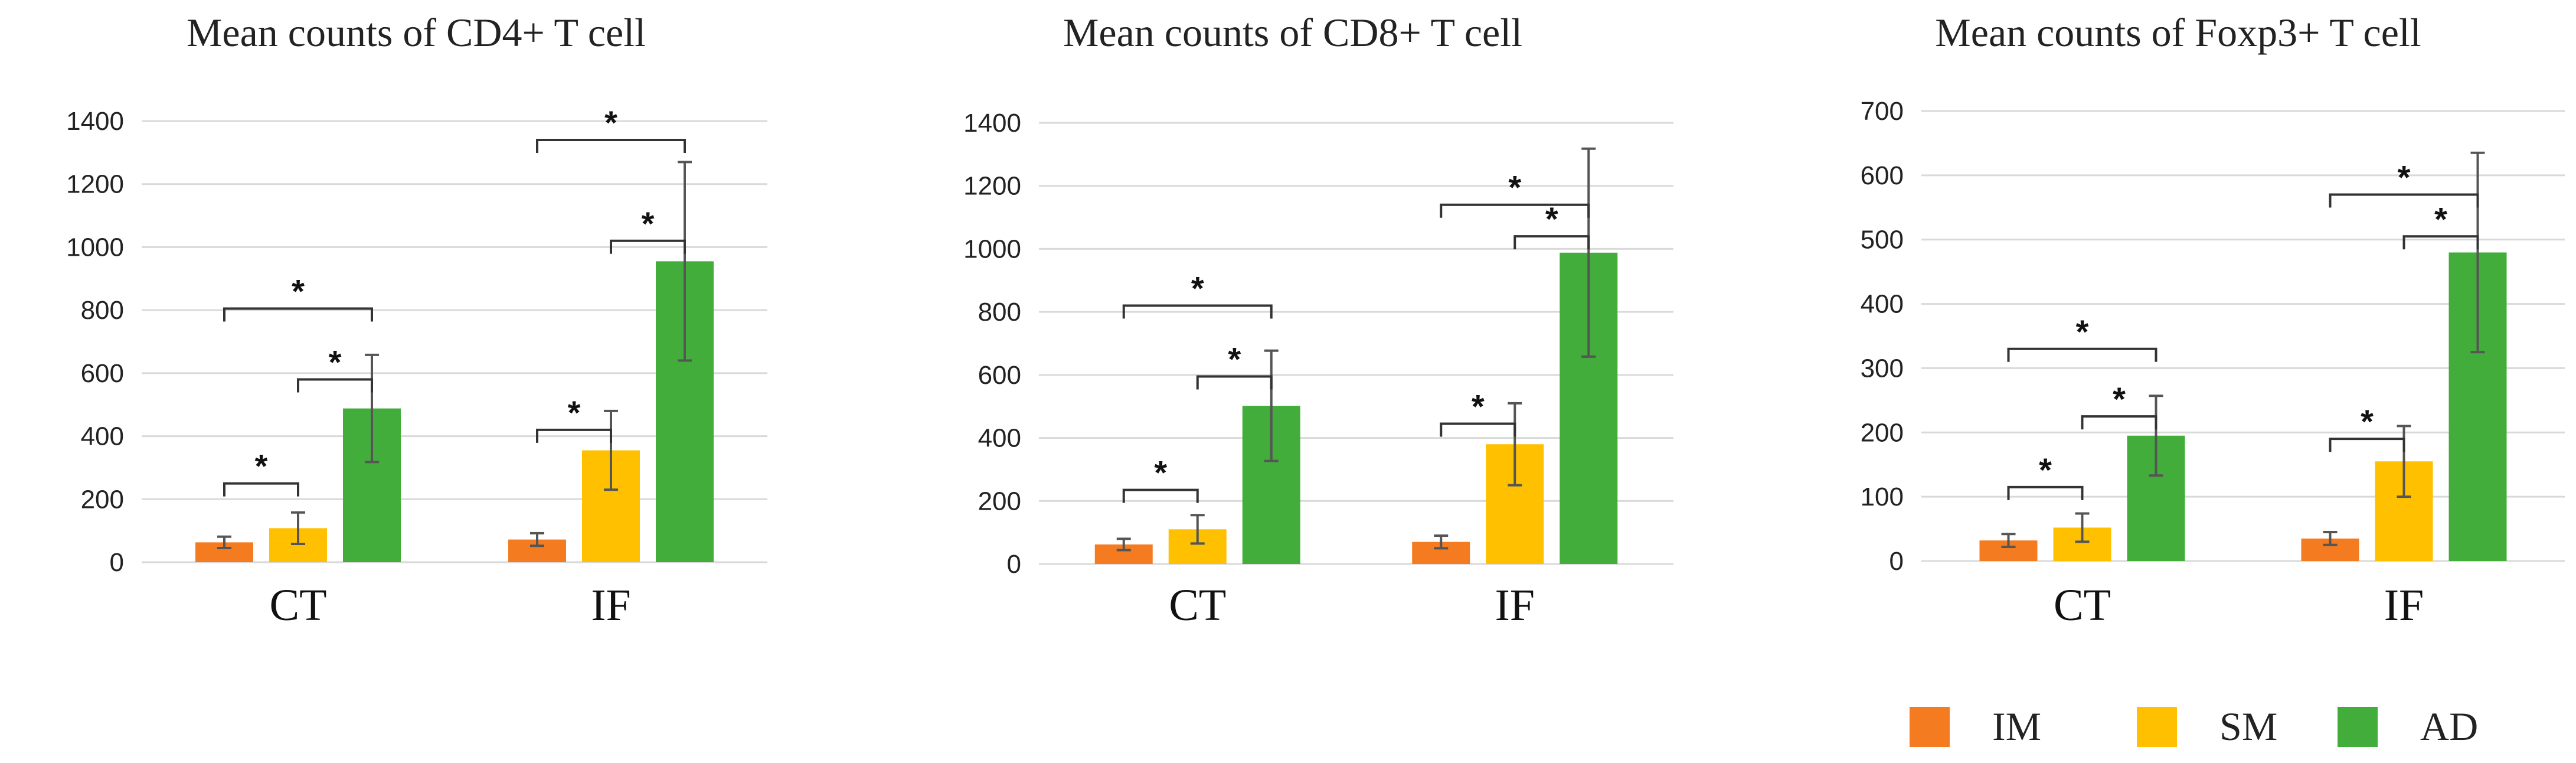 This screenshot has width=2576, height=763. Describe the element at coordinates (1882, 241) in the screenshot. I see `y-tick-label: 500` at that location.